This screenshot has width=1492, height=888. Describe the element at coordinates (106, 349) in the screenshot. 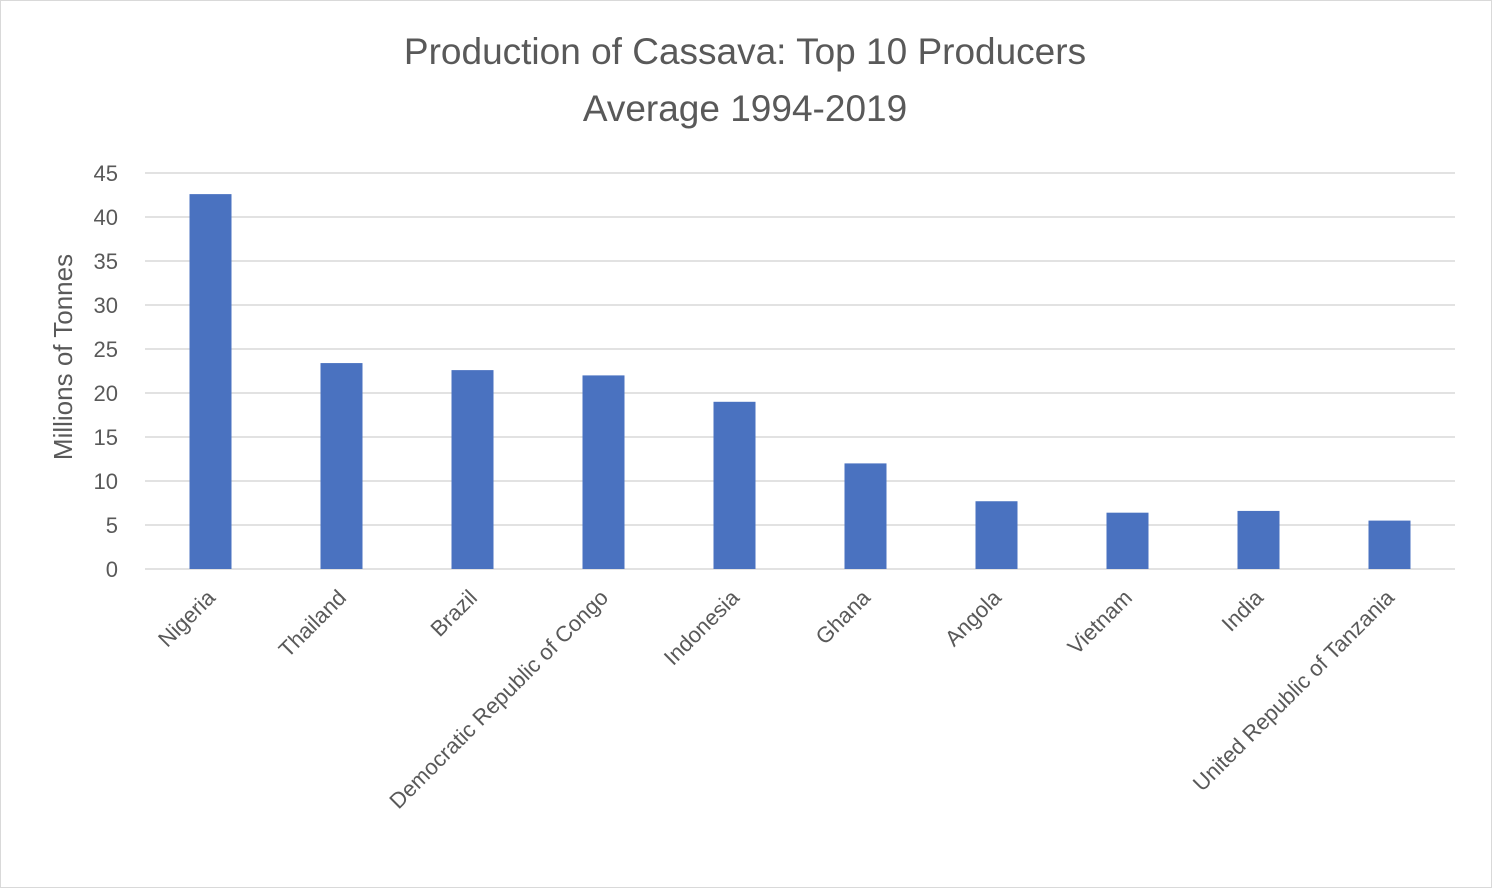

I see `y-tick-label: 25` at that location.